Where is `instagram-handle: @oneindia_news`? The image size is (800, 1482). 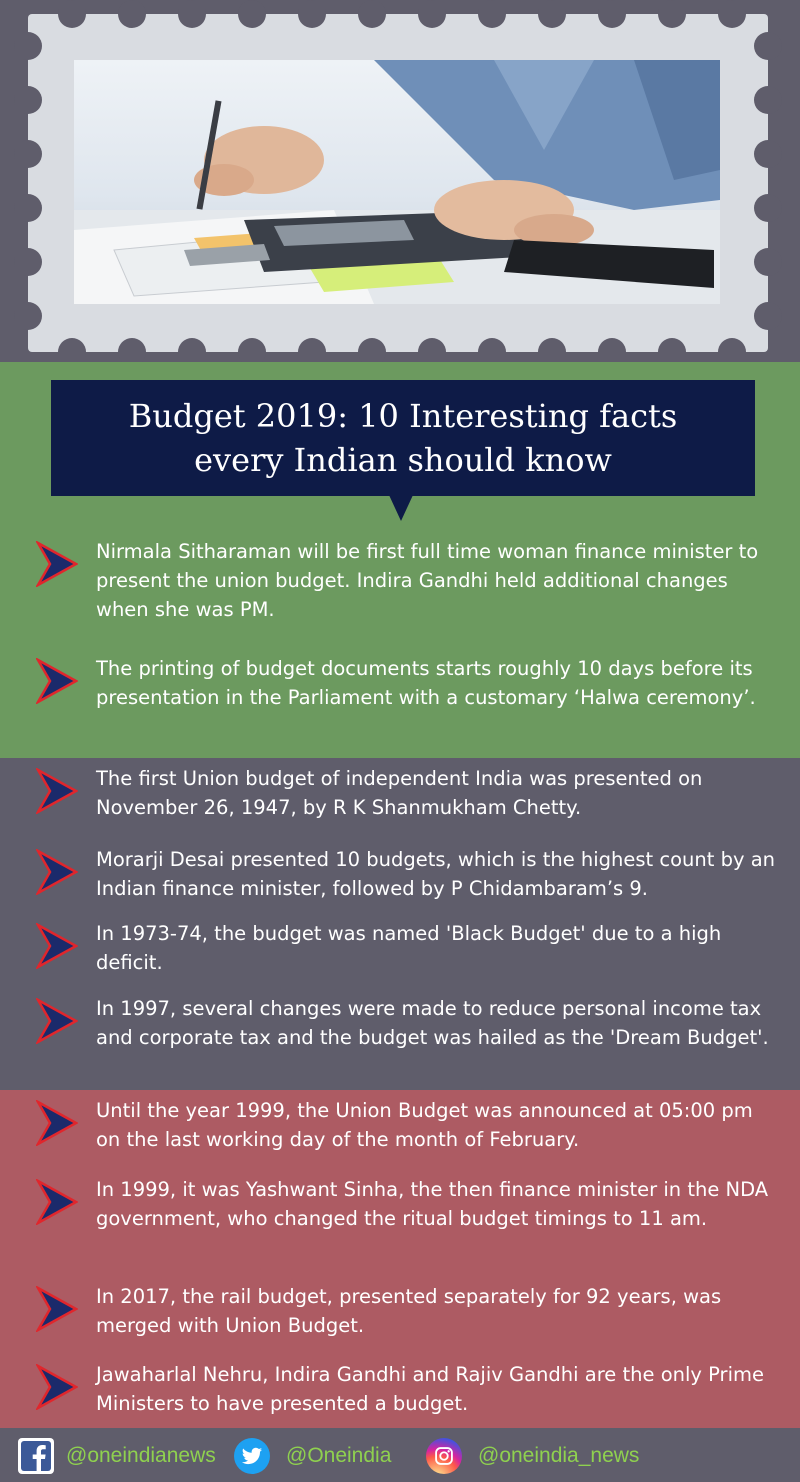
instagram-handle: @oneindia_news is located at coordinates (559, 1455).